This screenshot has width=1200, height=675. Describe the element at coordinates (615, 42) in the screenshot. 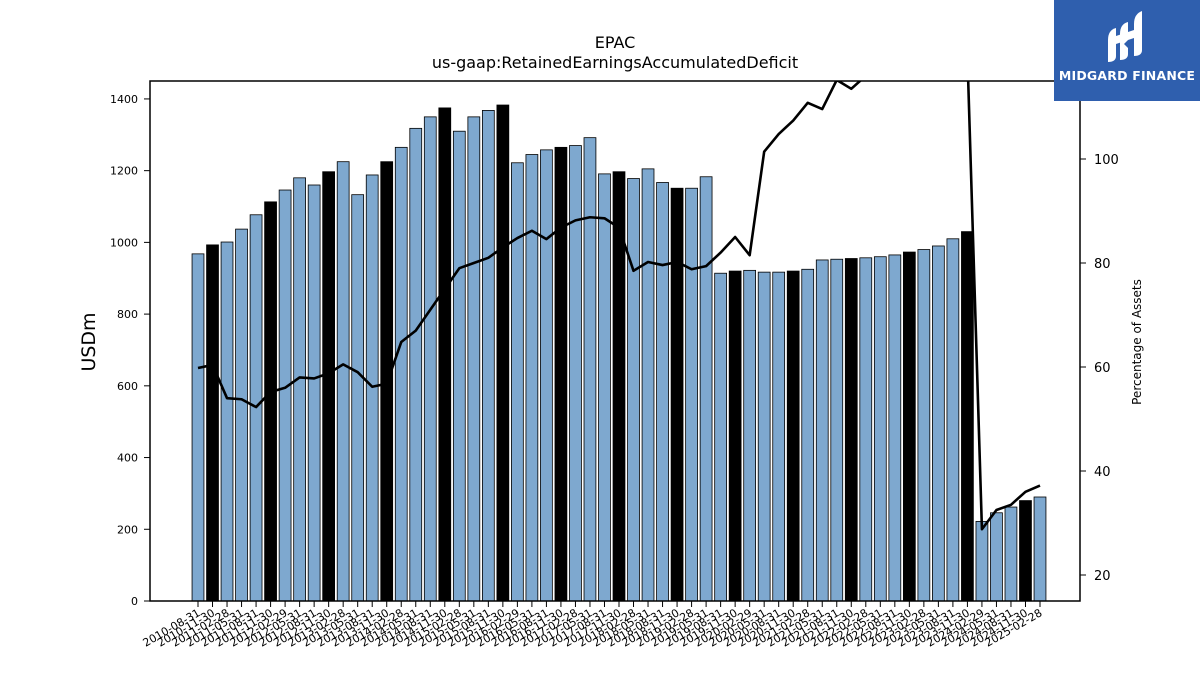

I see `chart-title: EPAC` at that location.